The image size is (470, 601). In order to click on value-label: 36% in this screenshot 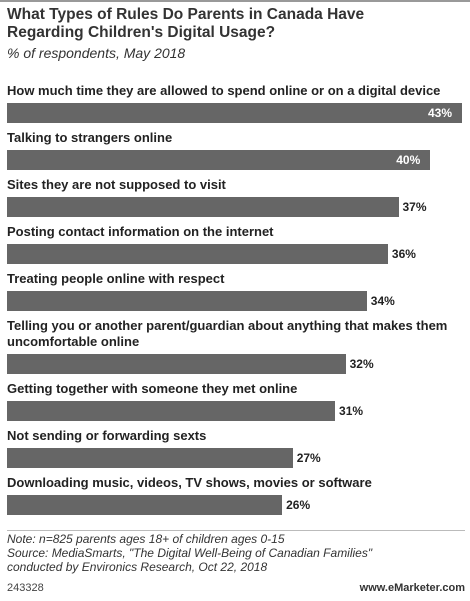, I will do `click(403, 254)`.